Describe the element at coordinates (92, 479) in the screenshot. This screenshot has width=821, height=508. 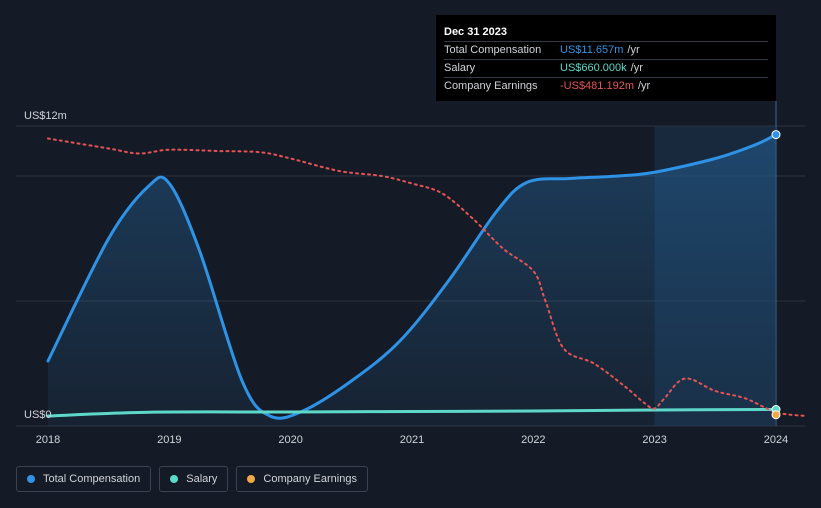
I see `legend-label: Total Compensation` at that location.